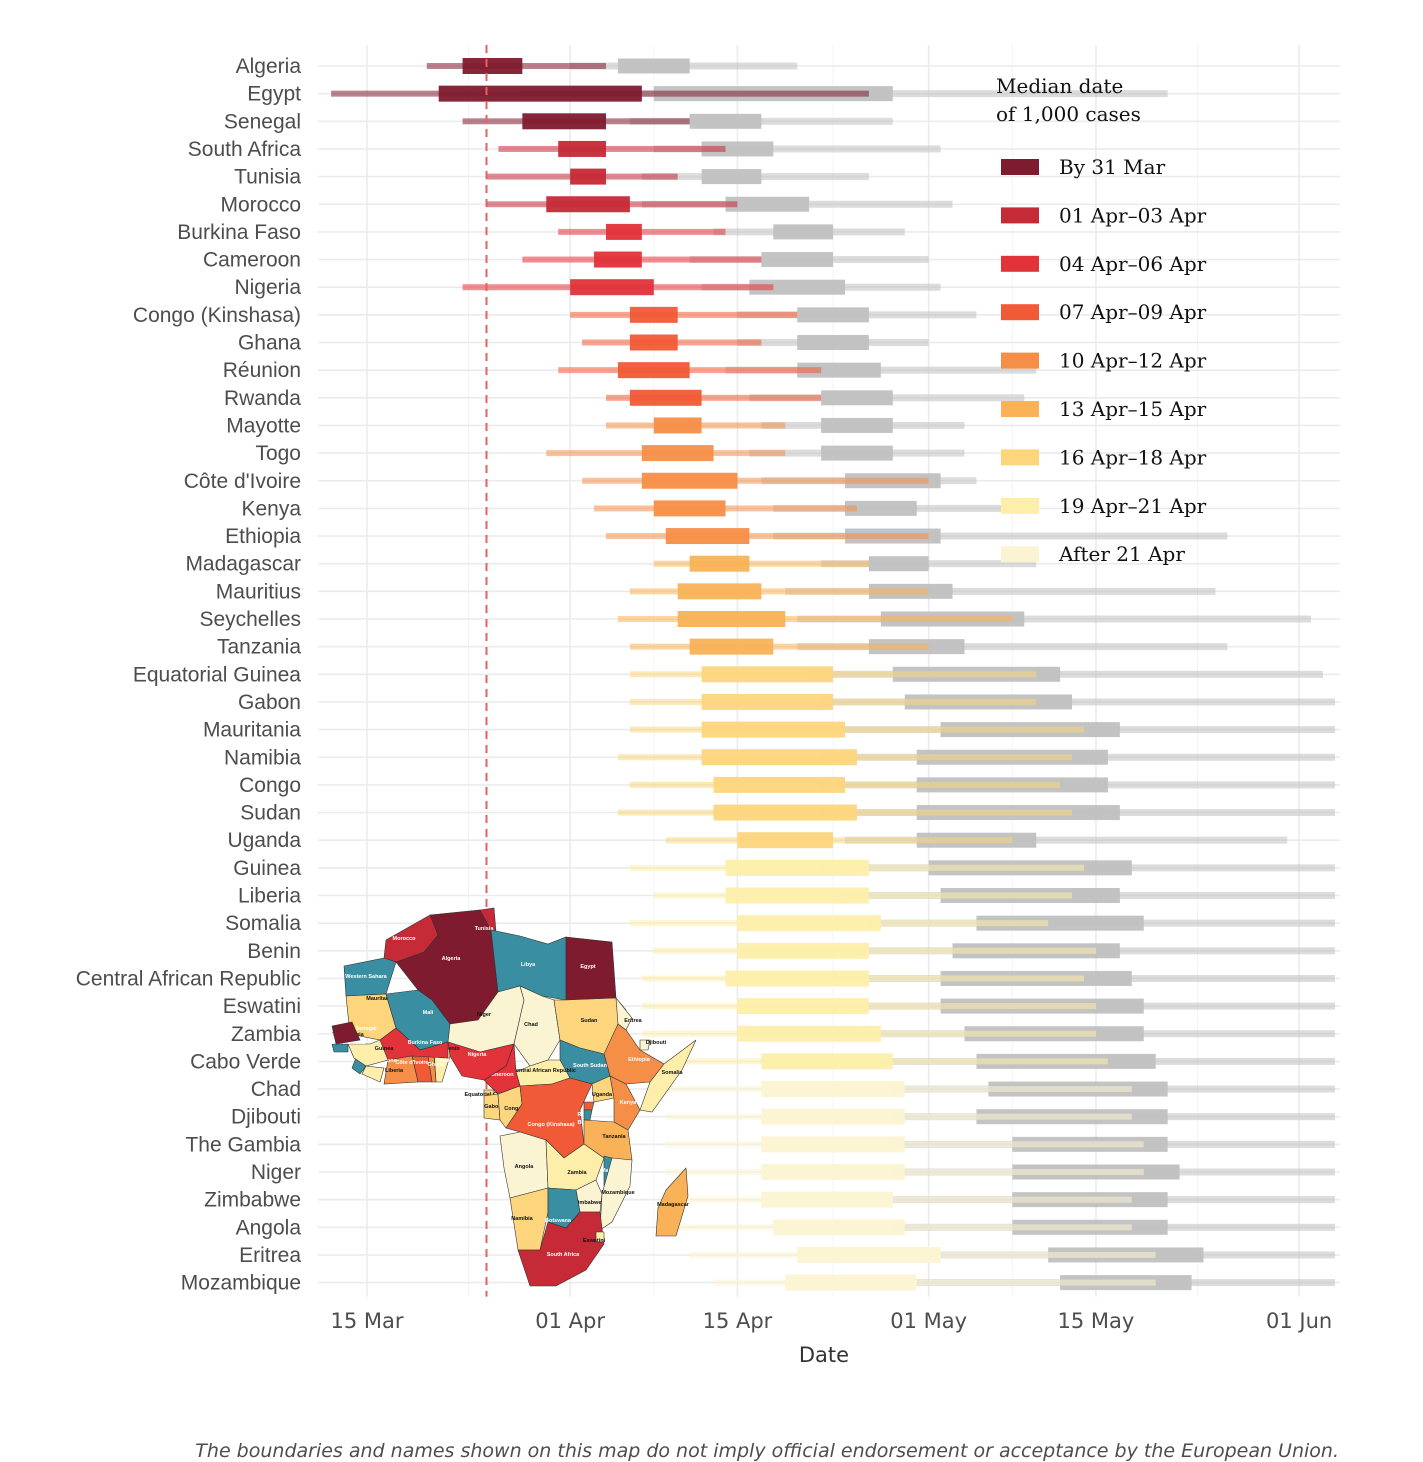 The image size is (1423, 1462). I want to click on map-country-label: Egypt, so click(587, 967).